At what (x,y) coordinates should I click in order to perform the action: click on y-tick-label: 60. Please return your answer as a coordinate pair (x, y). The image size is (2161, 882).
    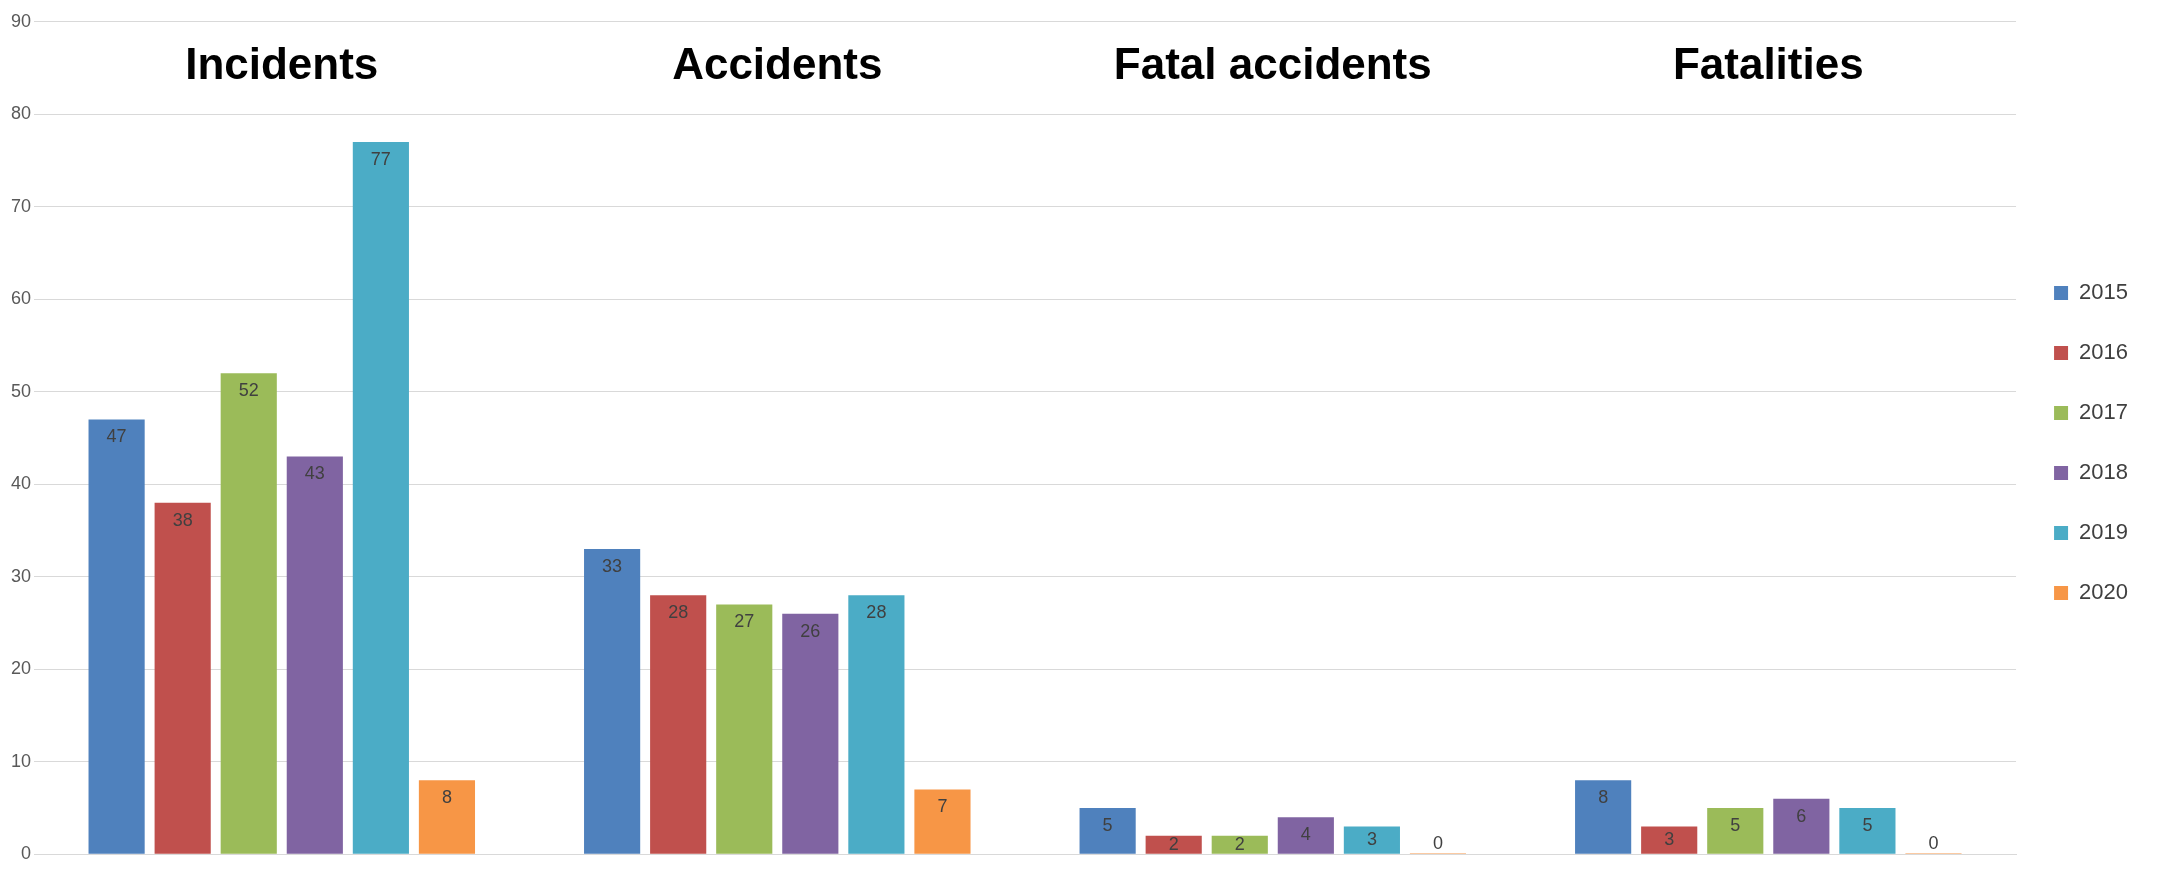
    Looking at the image, I should click on (21, 298).